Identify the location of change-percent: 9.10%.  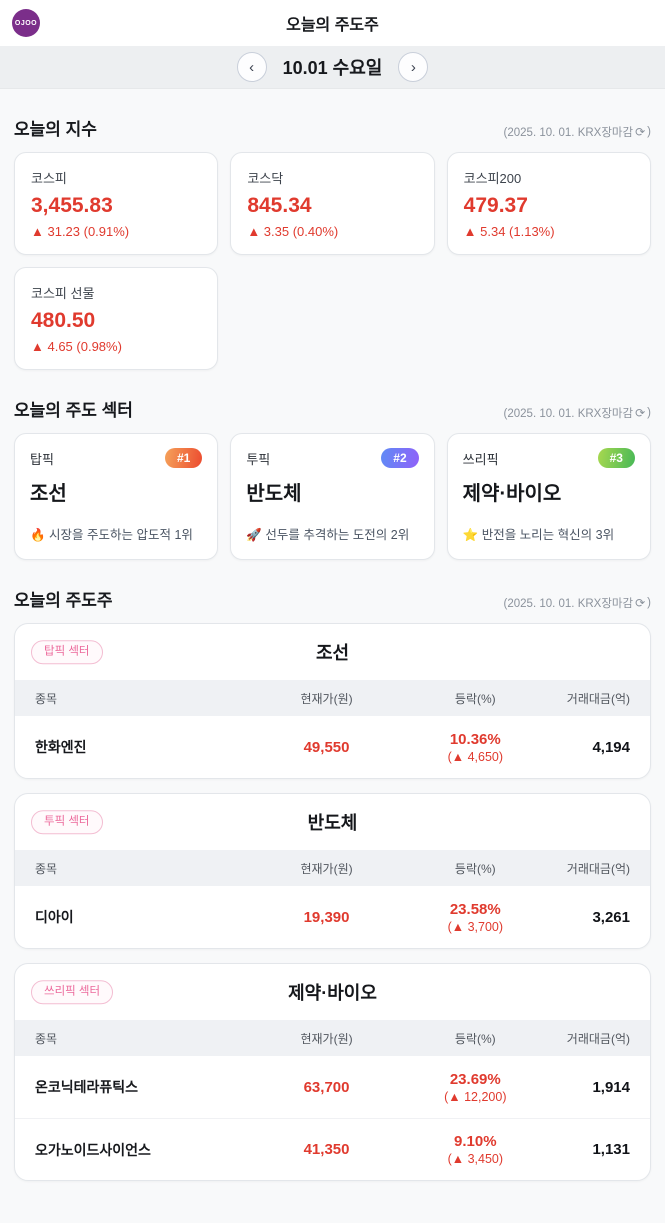
(475, 1141).